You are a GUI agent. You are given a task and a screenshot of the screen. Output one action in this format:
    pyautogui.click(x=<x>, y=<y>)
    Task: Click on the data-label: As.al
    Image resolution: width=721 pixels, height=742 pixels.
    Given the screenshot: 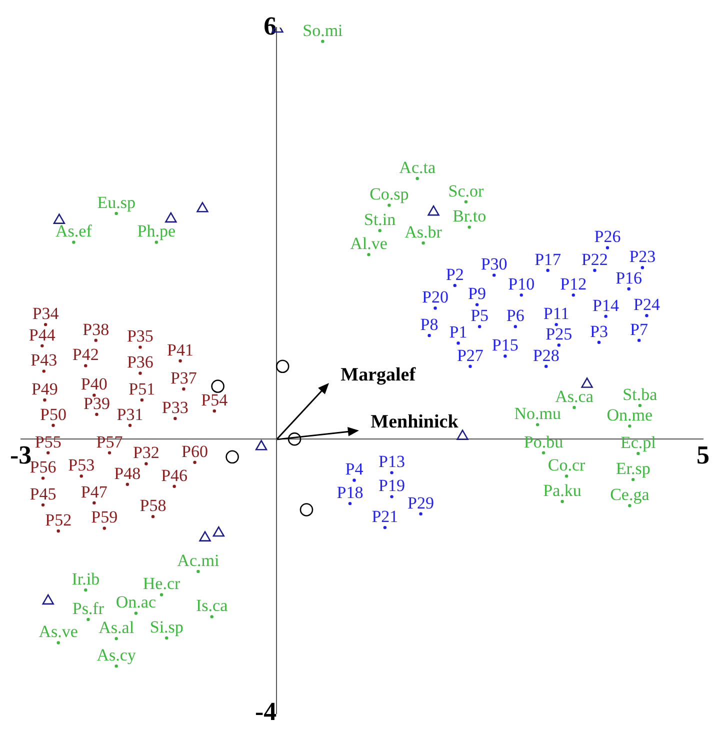 What is the action you would take?
    pyautogui.click(x=116, y=628)
    